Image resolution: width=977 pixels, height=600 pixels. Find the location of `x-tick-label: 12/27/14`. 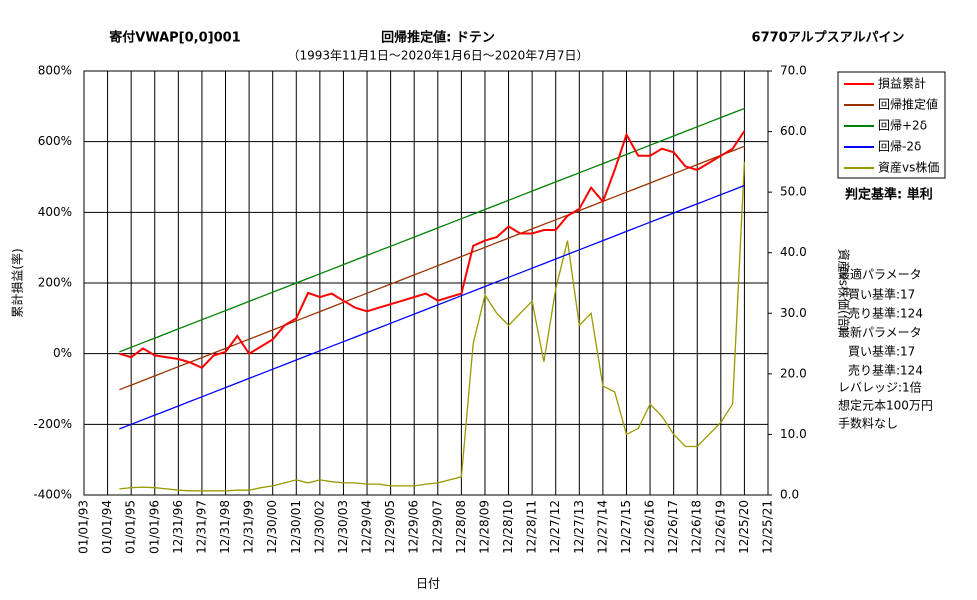

x-tick-label: 12/27/14 is located at coordinates (602, 527).